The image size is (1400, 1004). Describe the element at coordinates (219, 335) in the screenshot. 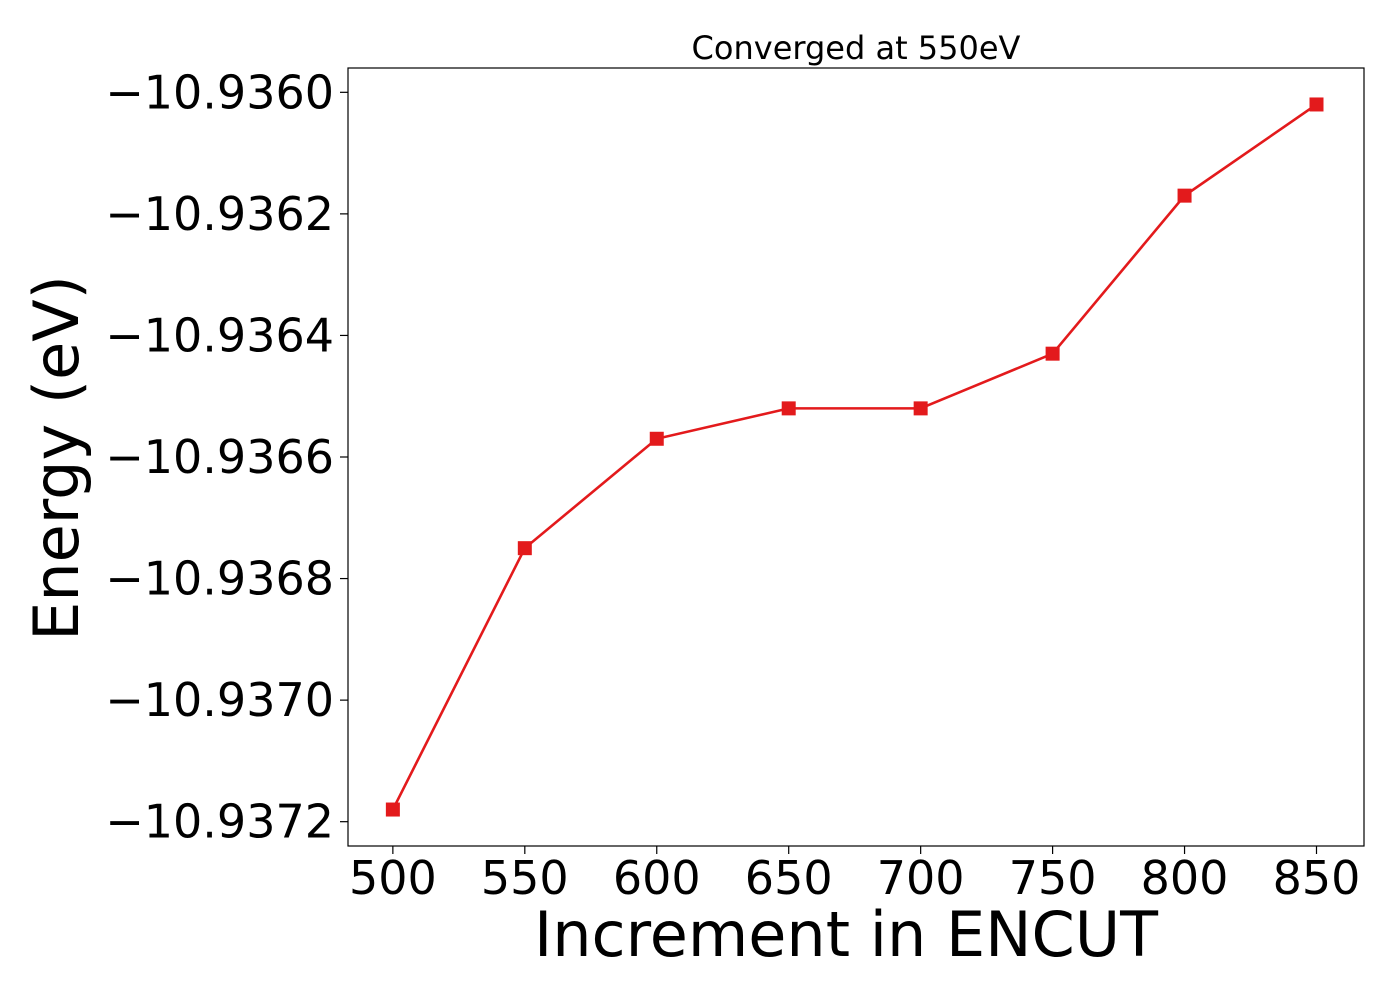

I see `y-tick-label: −10.9364` at that location.